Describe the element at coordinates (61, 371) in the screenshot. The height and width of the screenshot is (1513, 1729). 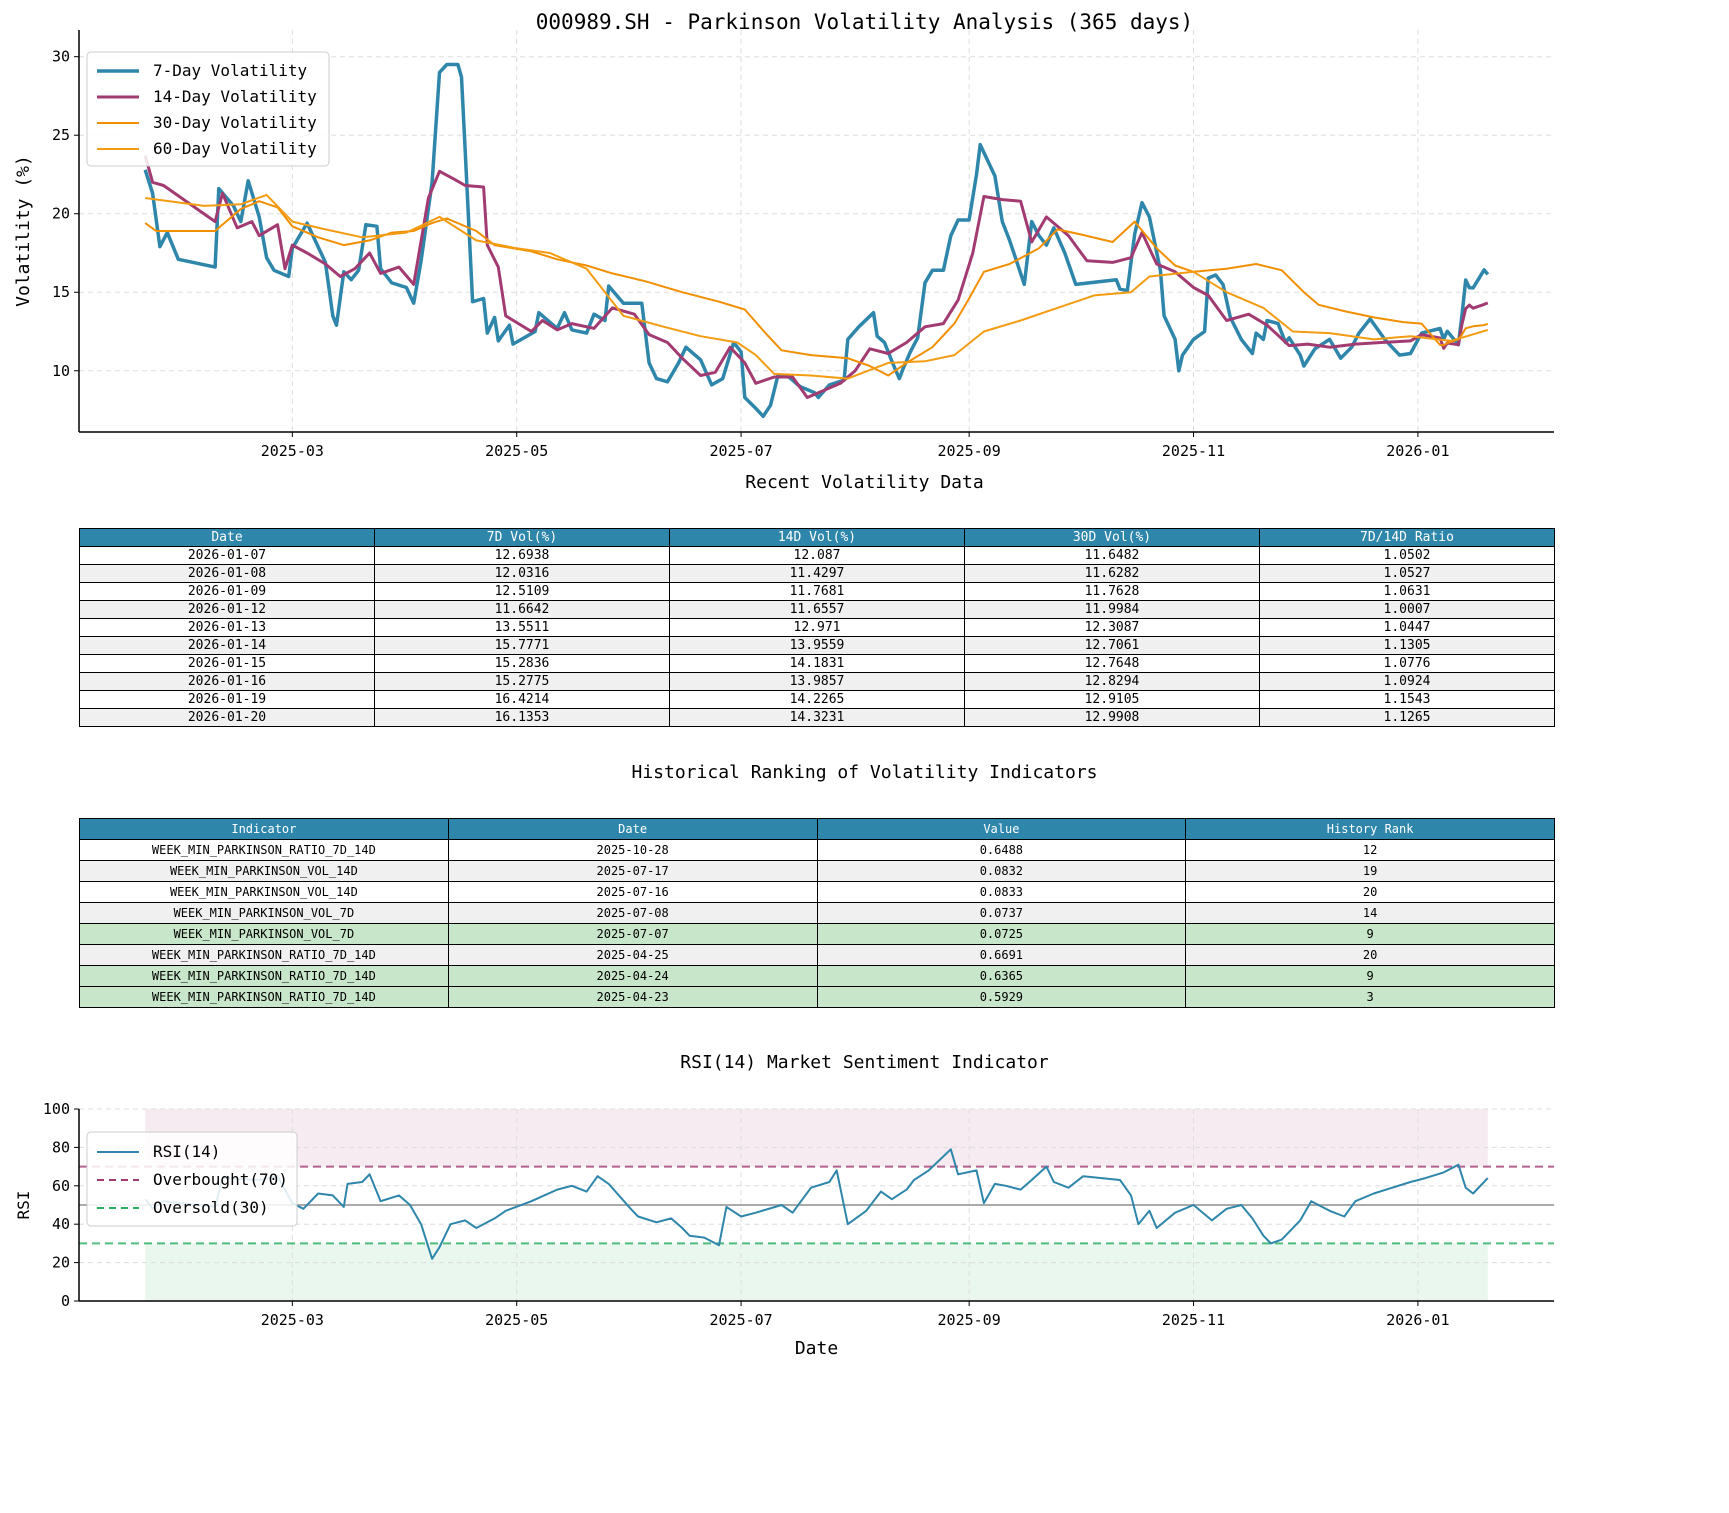
I see `y-tick-label: 10` at that location.